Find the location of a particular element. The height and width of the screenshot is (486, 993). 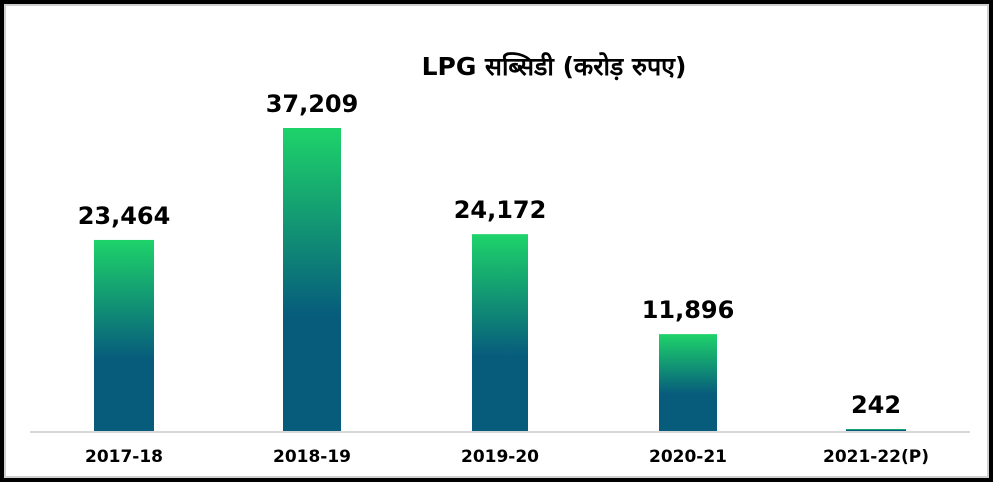

x-tick-2018-19: 2018-19 is located at coordinates (312, 457).